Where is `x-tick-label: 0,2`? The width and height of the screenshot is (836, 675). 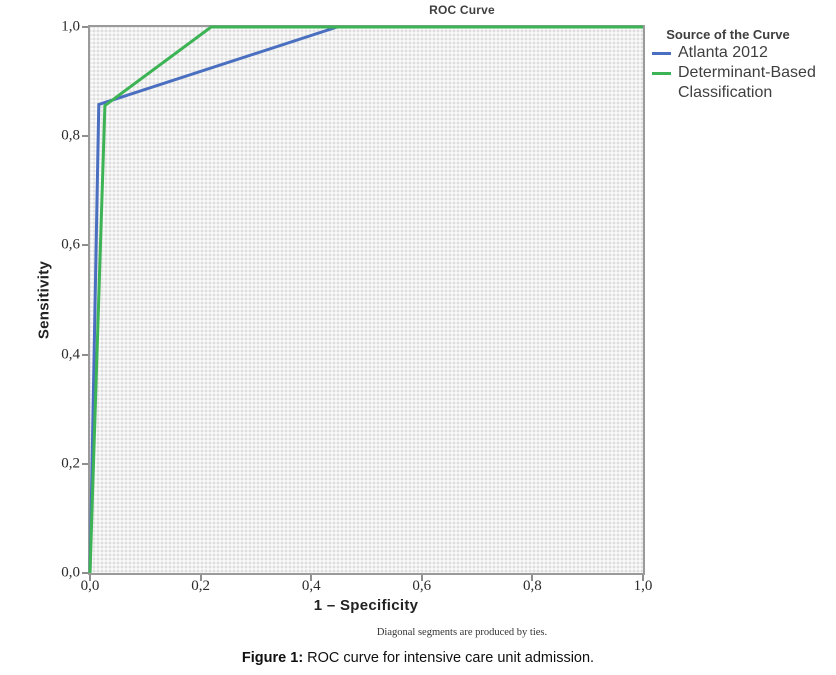
x-tick-label: 0,2 is located at coordinates (200, 586).